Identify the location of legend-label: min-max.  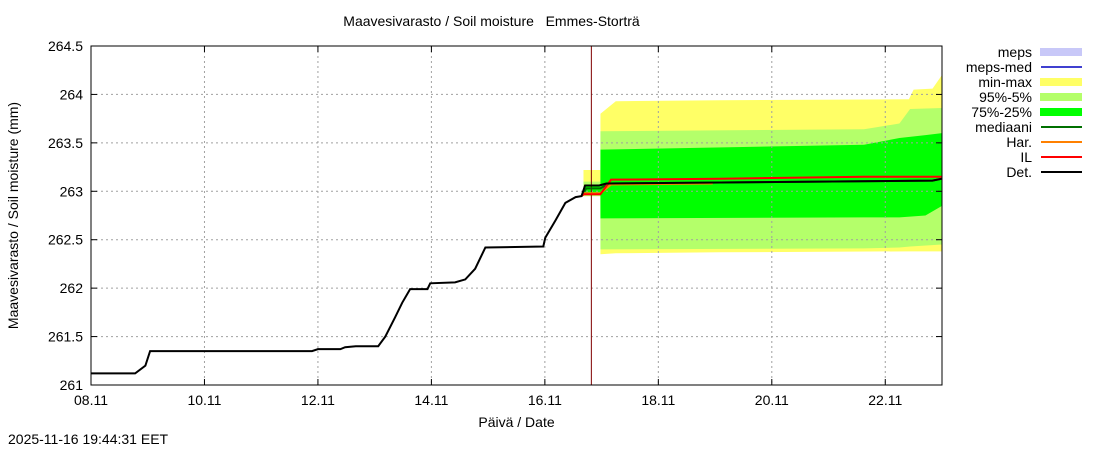
(1005, 82).